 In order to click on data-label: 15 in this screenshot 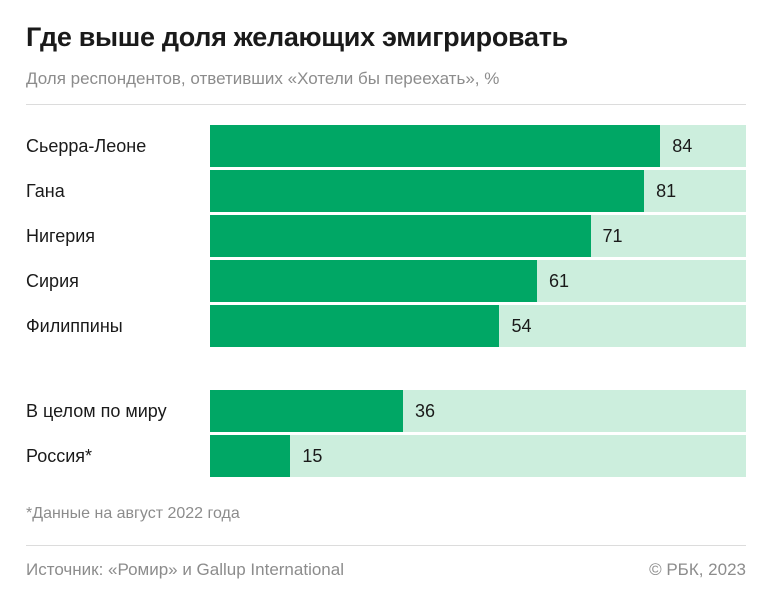, I will do `click(312, 456)`.